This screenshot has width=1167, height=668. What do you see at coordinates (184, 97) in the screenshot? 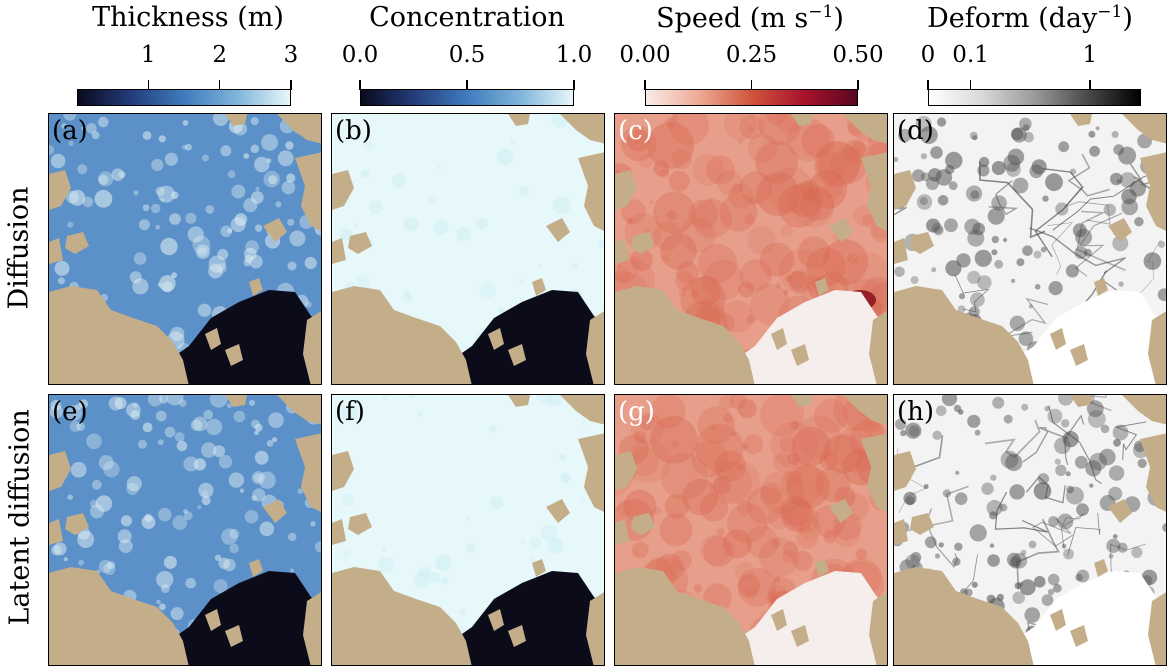
I see `colorbar-thickness` at bounding box center [184, 97].